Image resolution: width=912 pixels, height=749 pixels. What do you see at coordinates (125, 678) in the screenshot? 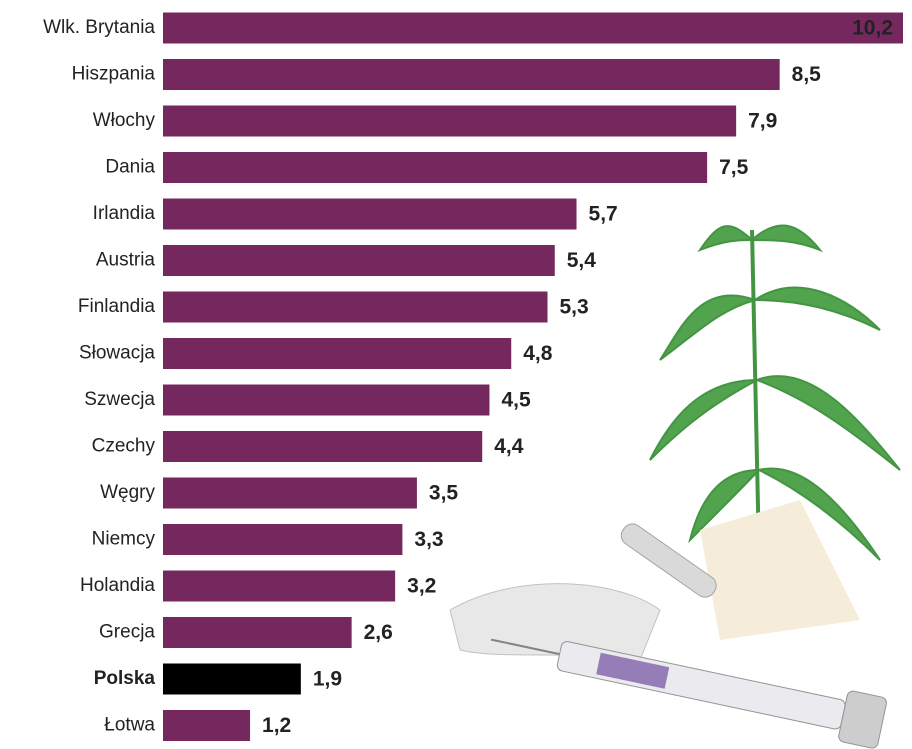
I see `category-label: Polska` at bounding box center [125, 678].